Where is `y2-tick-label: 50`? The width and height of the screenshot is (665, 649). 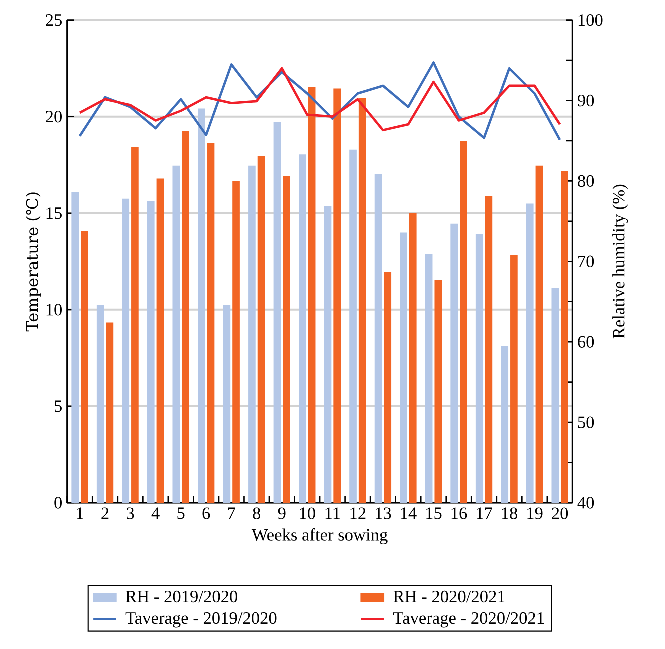
y2-tick-label: 50 is located at coordinates (586, 422).